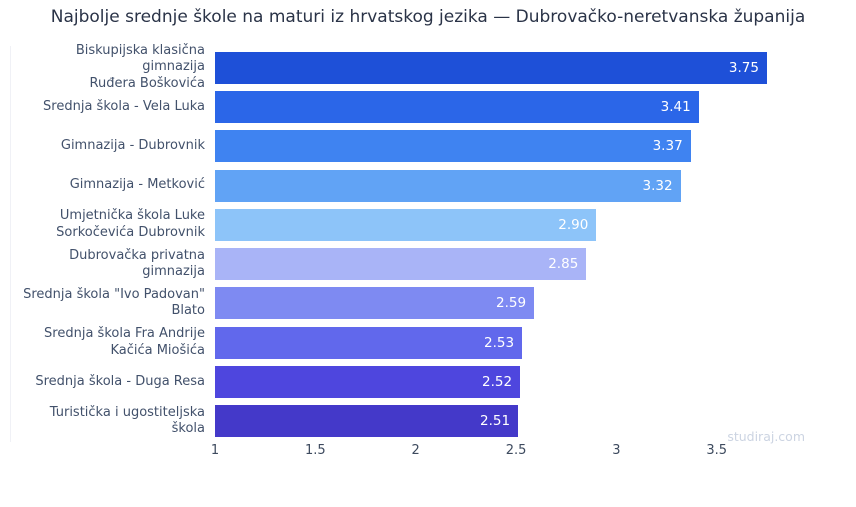 Image resolution: width=856 pixels, height=507 pixels. What do you see at coordinates (535, 342) in the screenshot?
I see `bar-track: 2.53` at bounding box center [535, 342].